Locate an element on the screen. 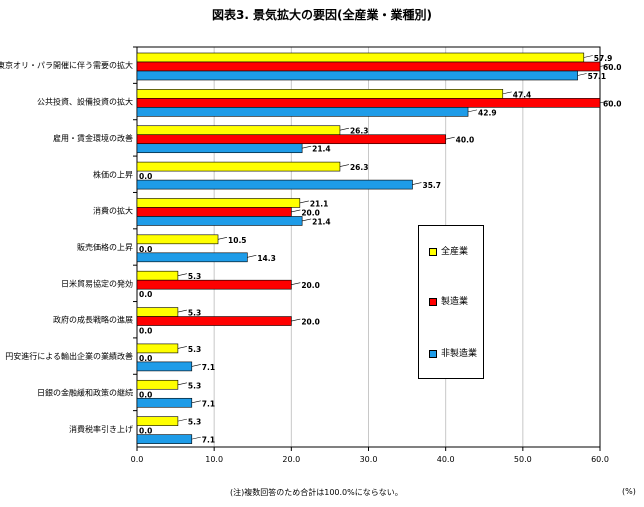  x-tick-label: 10.0 is located at coordinates (214, 459).